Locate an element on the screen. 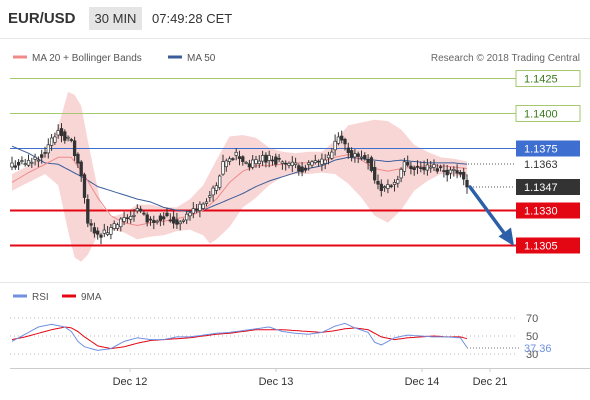  ma50-legend-label: MA 50 is located at coordinates (201, 58).